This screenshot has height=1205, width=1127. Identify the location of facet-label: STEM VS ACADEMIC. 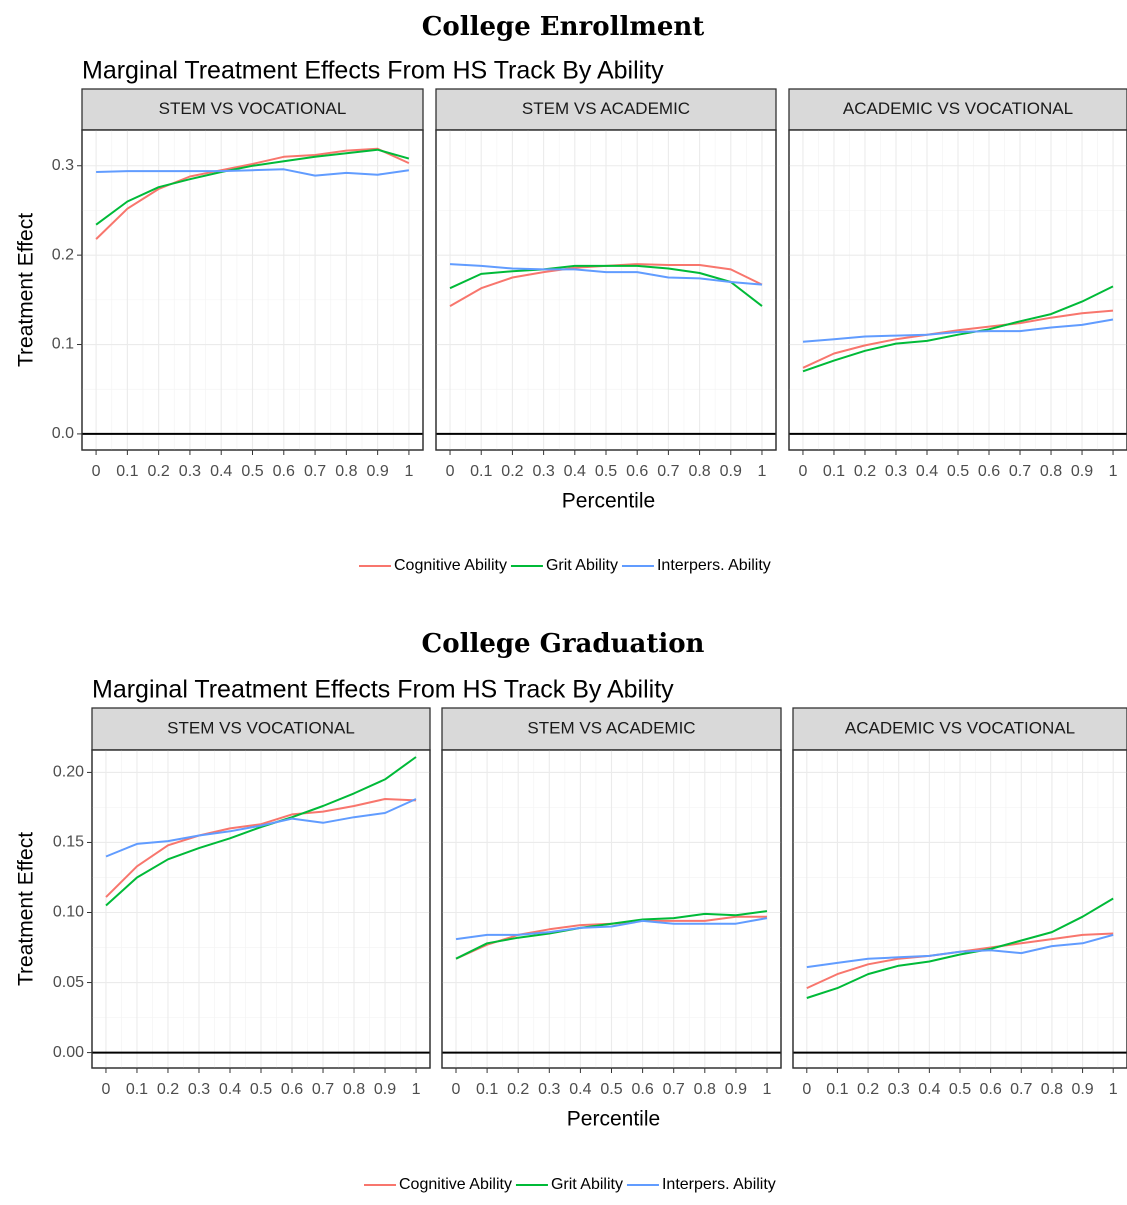
(606, 108).